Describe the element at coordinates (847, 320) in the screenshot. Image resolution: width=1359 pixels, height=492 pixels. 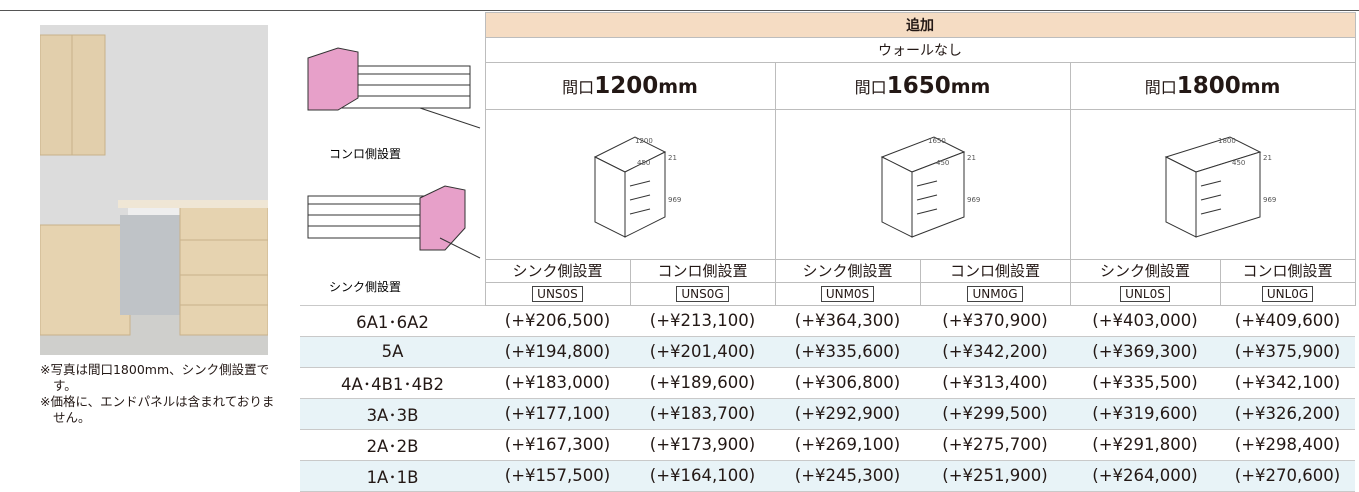
I see `price: (+¥364,300)` at that location.